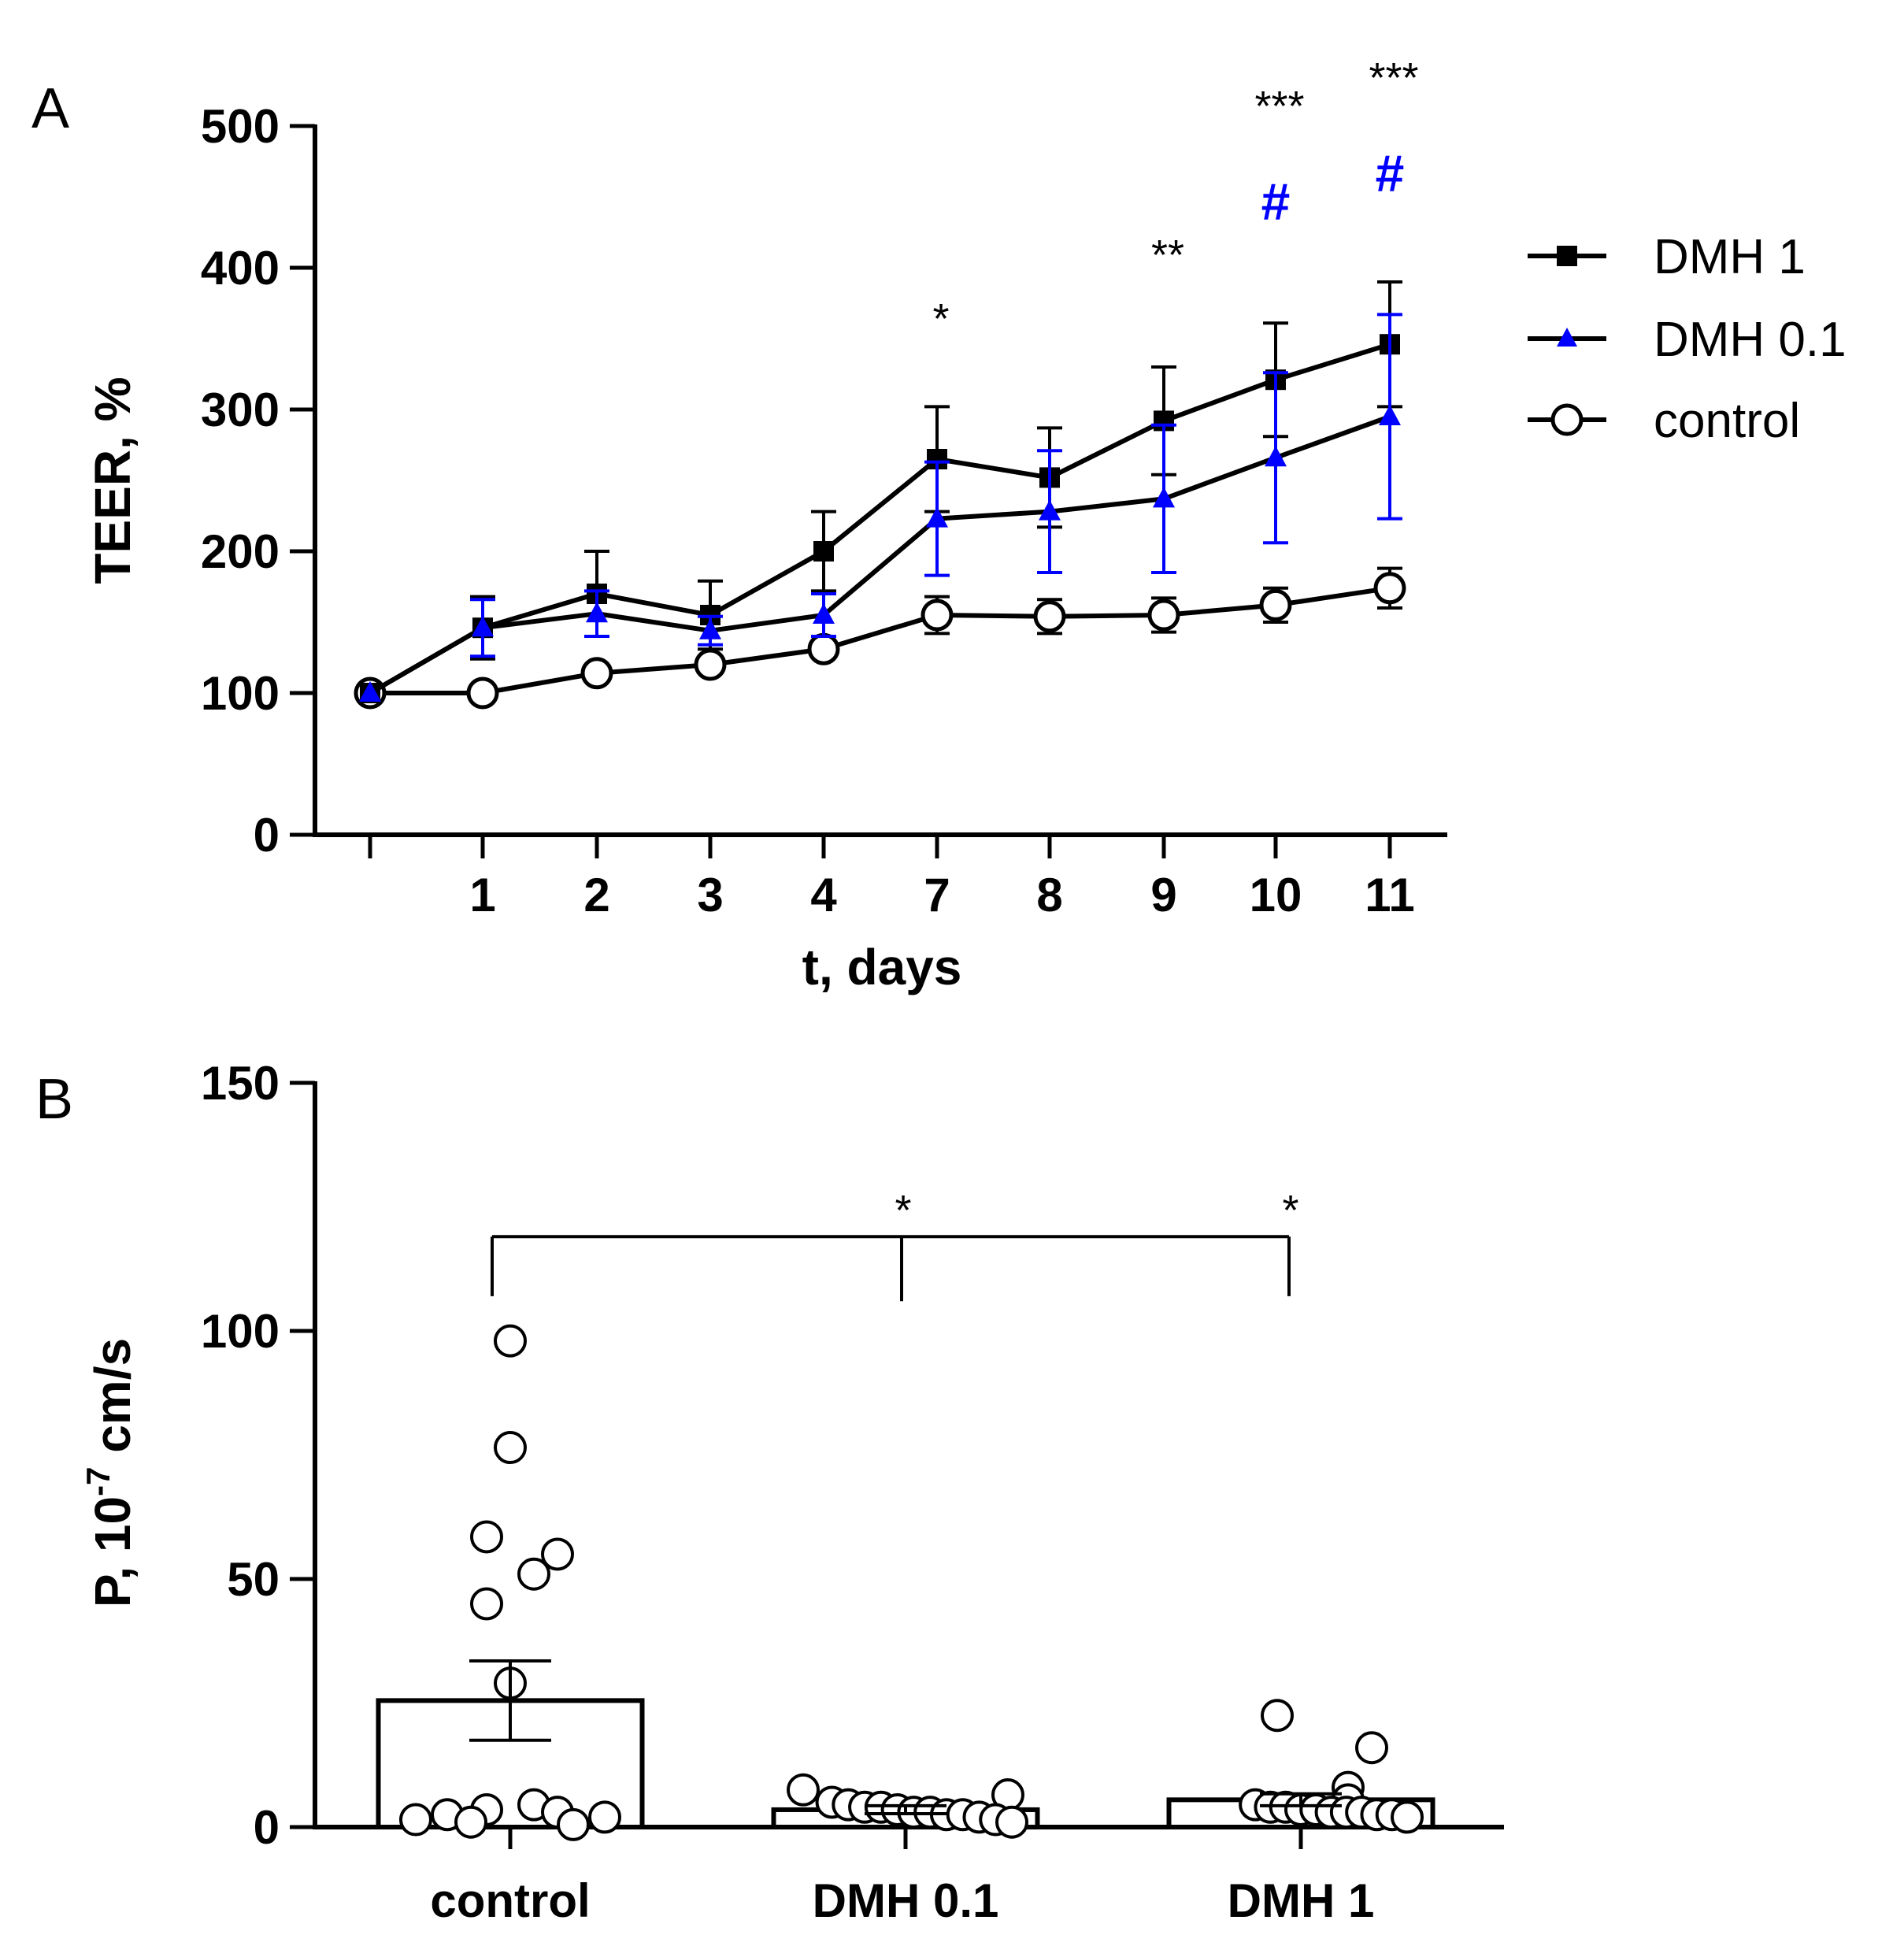  I want to click on legend-marker-control, so click(1567, 419).